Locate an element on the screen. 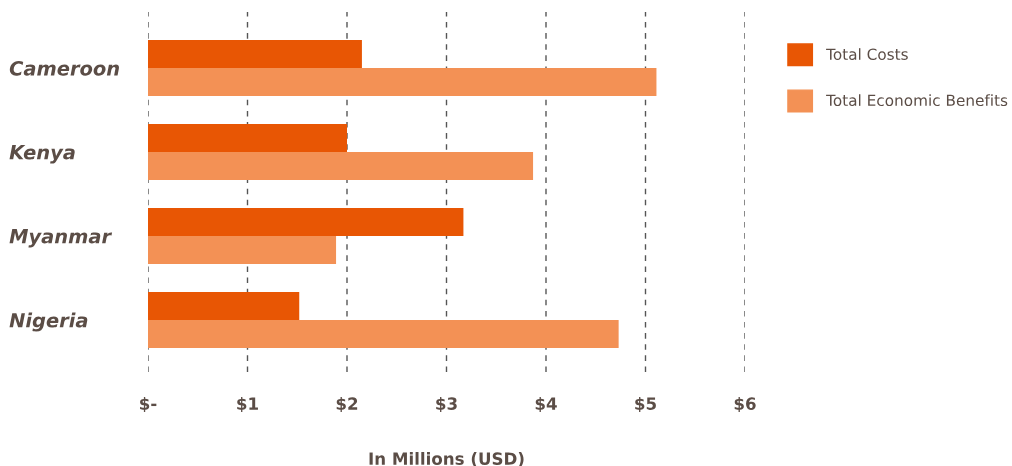 The width and height of the screenshot is (1012, 466). y-tick-label: Nigeria is located at coordinates (48, 322).